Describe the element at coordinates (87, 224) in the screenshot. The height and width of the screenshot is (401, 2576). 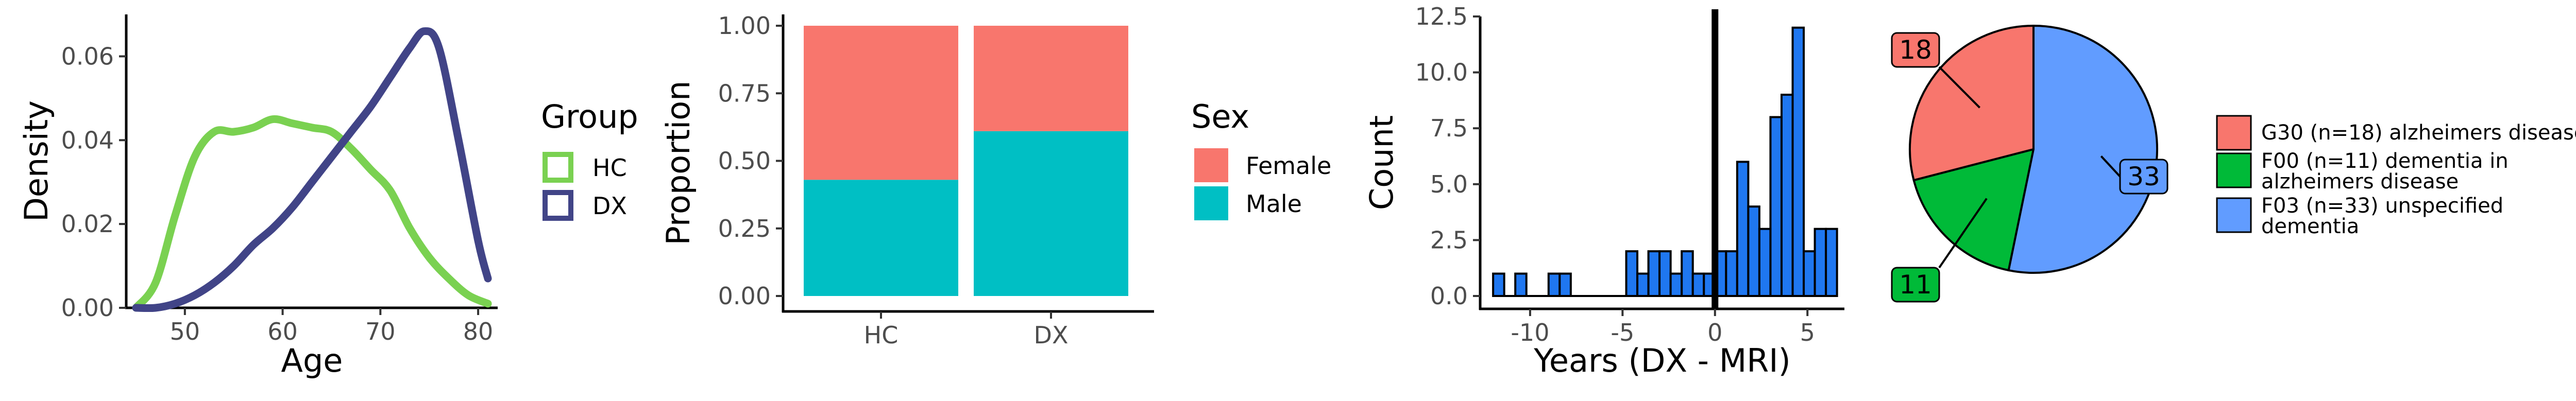
I see `density-y-tick-label: 0.02` at that location.